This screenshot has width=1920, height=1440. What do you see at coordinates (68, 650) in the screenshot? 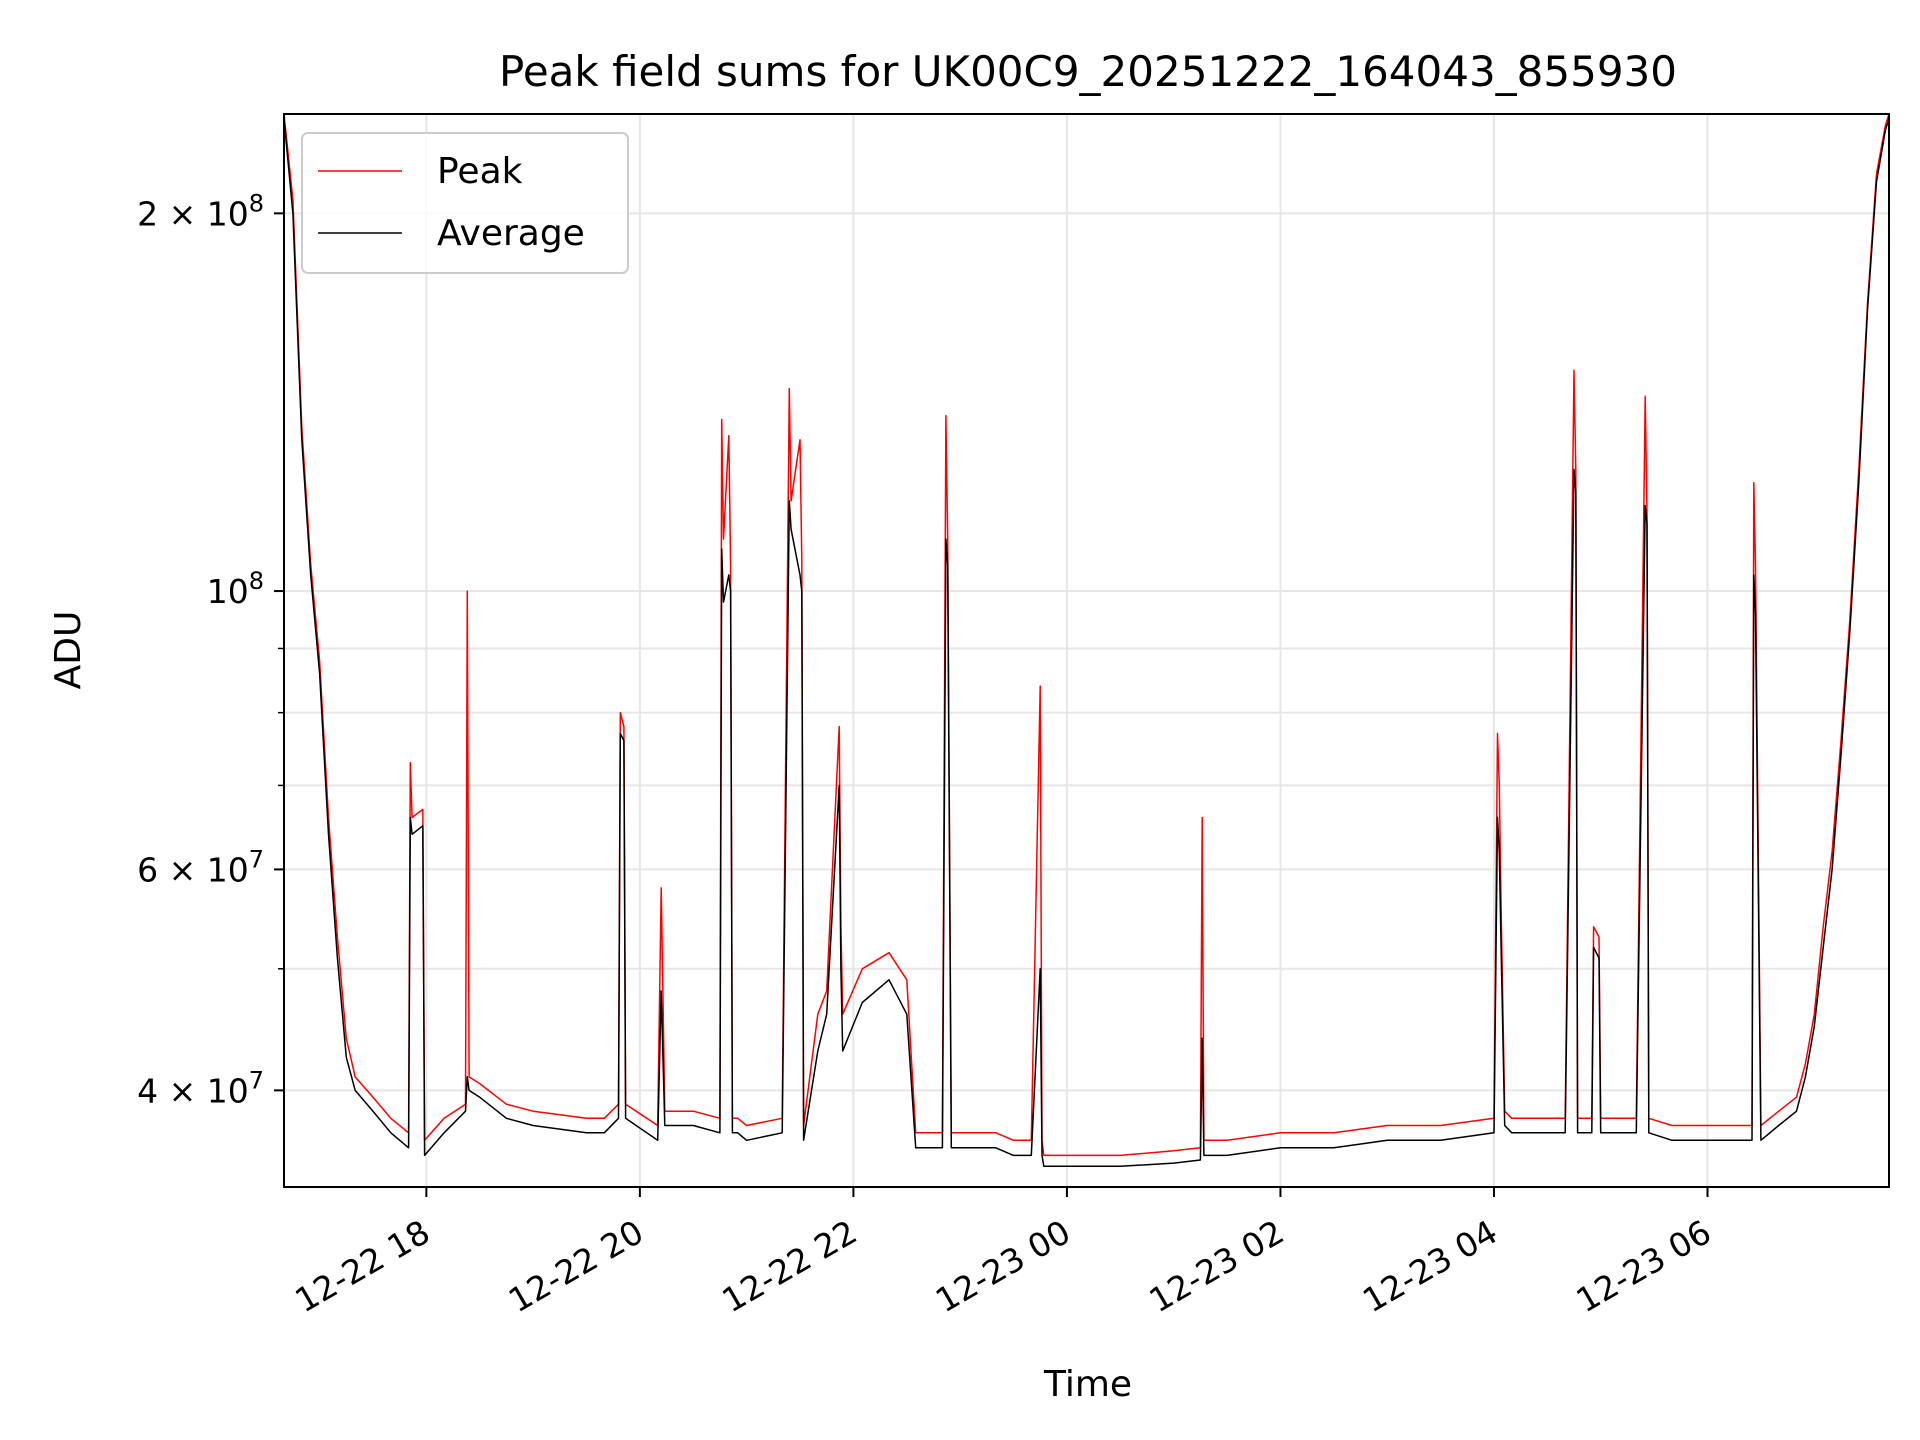
I see `y-axis-label: ADU` at bounding box center [68, 650].